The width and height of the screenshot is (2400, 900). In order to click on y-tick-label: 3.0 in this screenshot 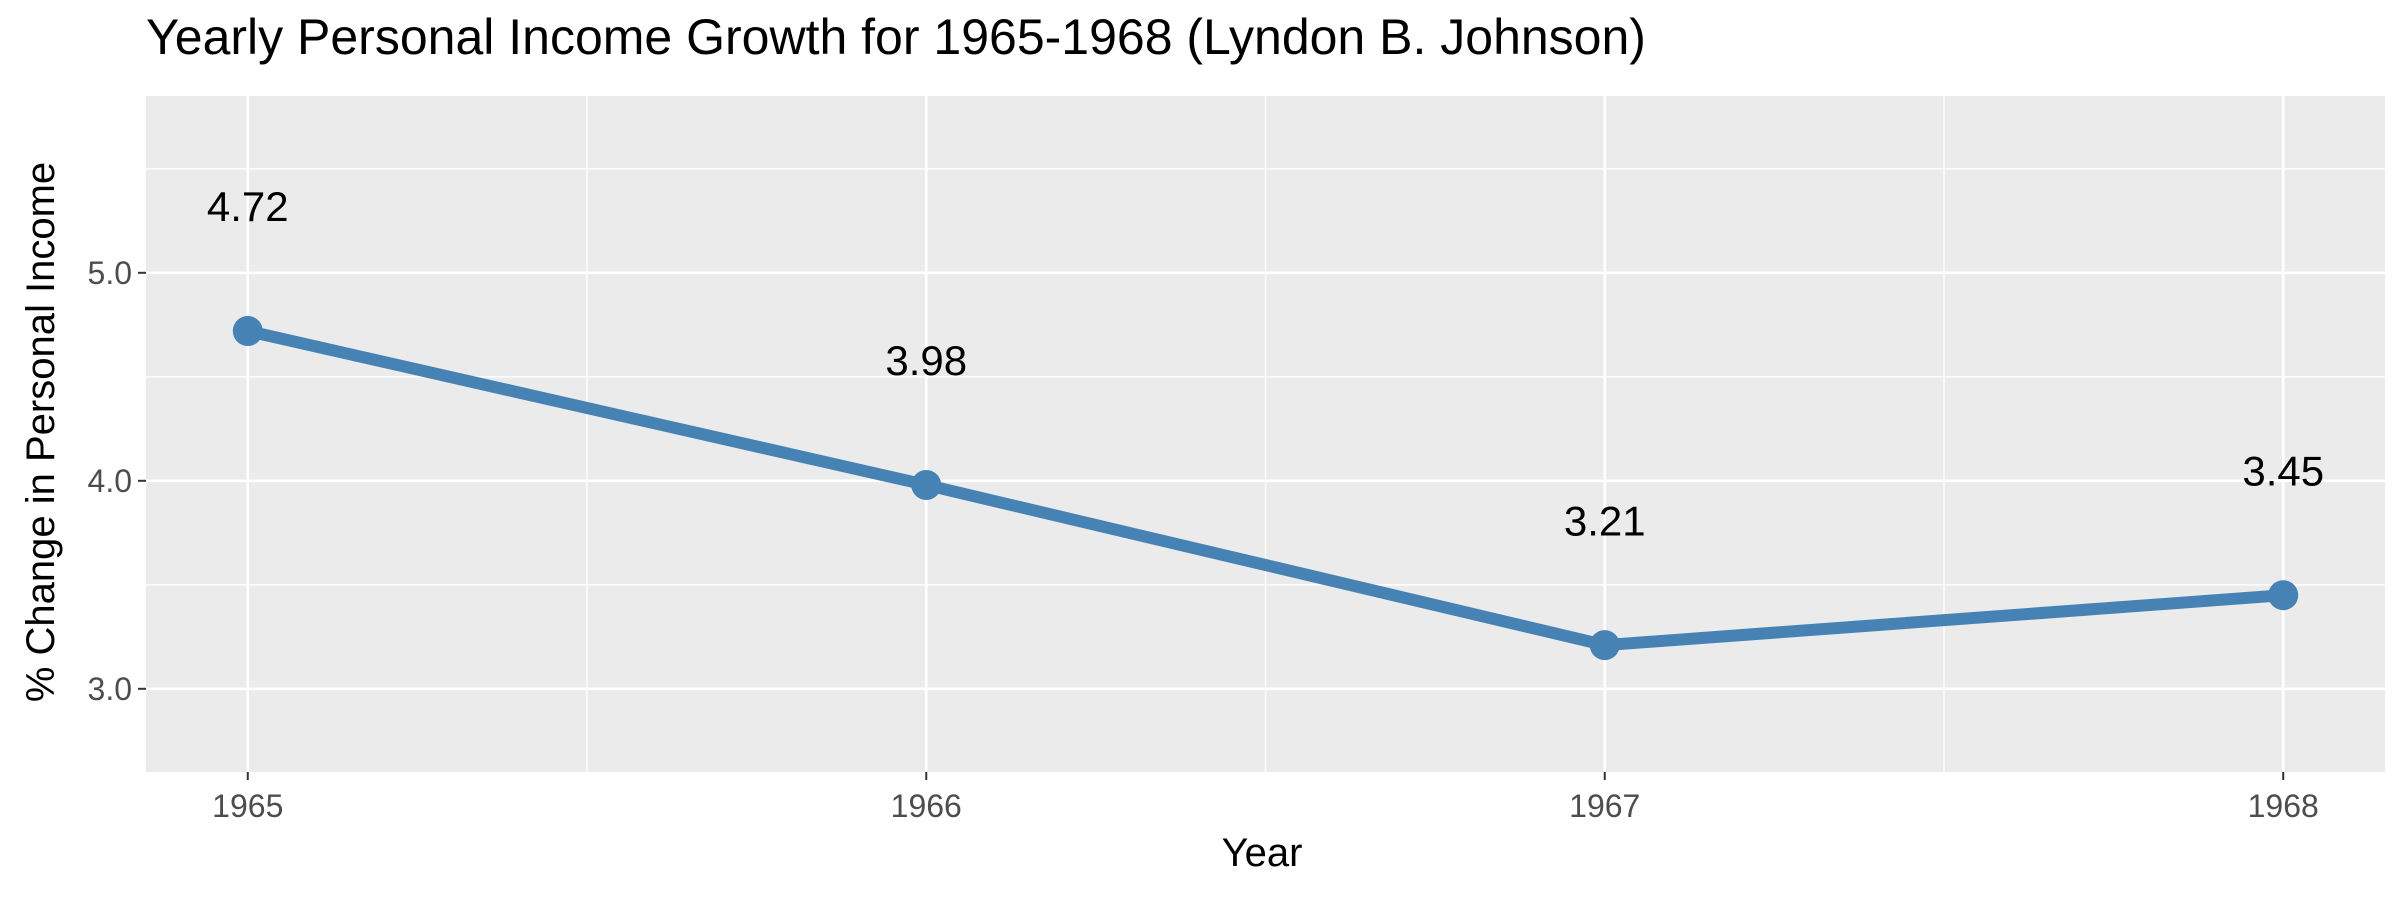, I will do `click(110, 689)`.